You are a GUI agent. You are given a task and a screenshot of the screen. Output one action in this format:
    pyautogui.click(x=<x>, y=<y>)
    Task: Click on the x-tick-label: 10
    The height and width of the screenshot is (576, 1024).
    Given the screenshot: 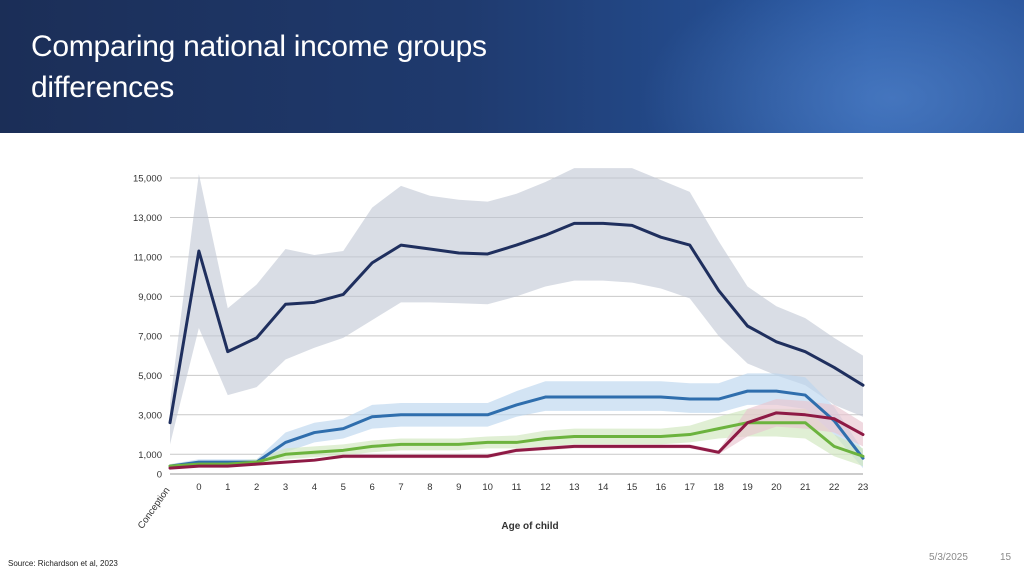 What is the action you would take?
    pyautogui.click(x=487, y=487)
    